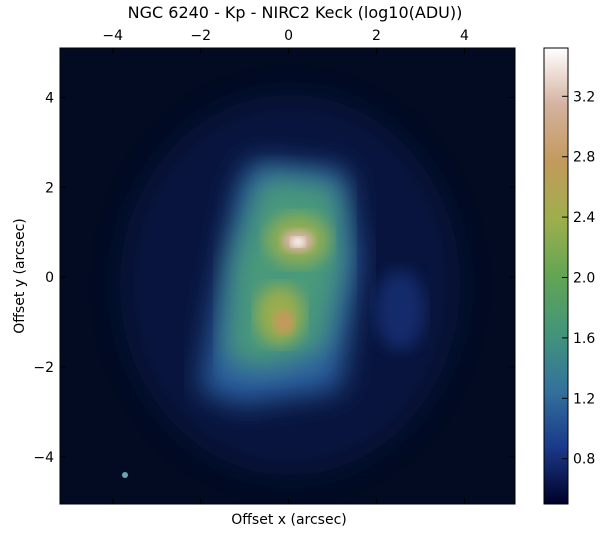  I want to click on y-tick-label: 4, so click(49, 98).